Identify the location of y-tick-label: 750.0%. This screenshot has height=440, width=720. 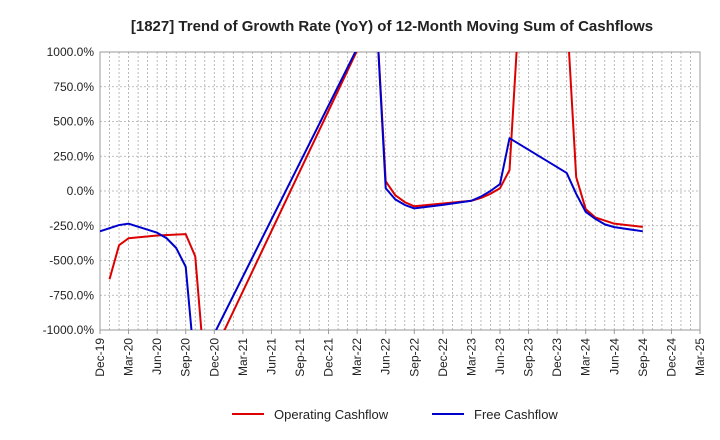
(73, 87).